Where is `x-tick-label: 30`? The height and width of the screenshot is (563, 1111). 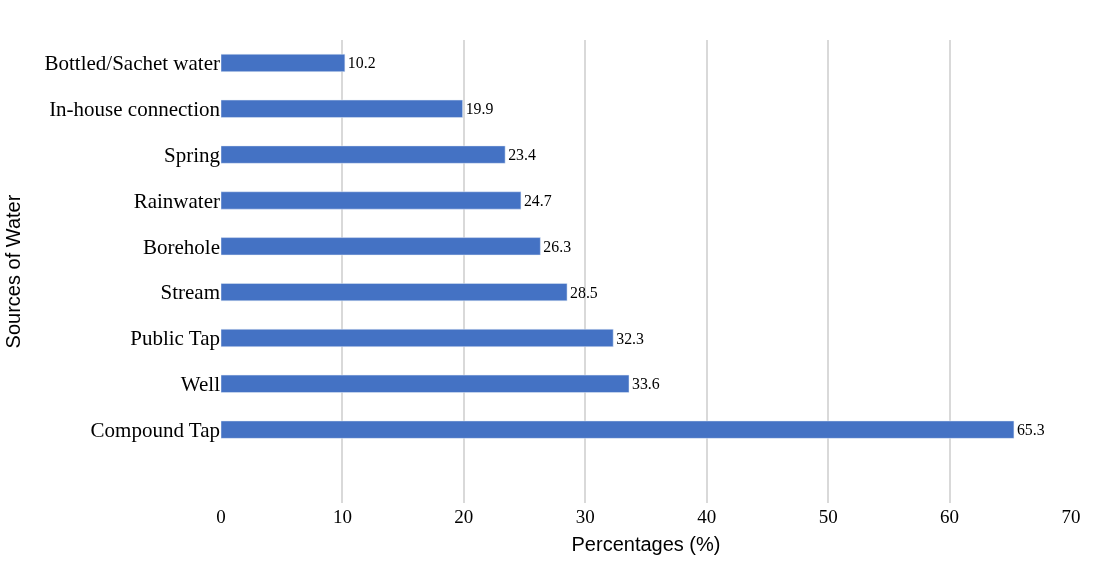
x-tick-label: 30 is located at coordinates (585, 516).